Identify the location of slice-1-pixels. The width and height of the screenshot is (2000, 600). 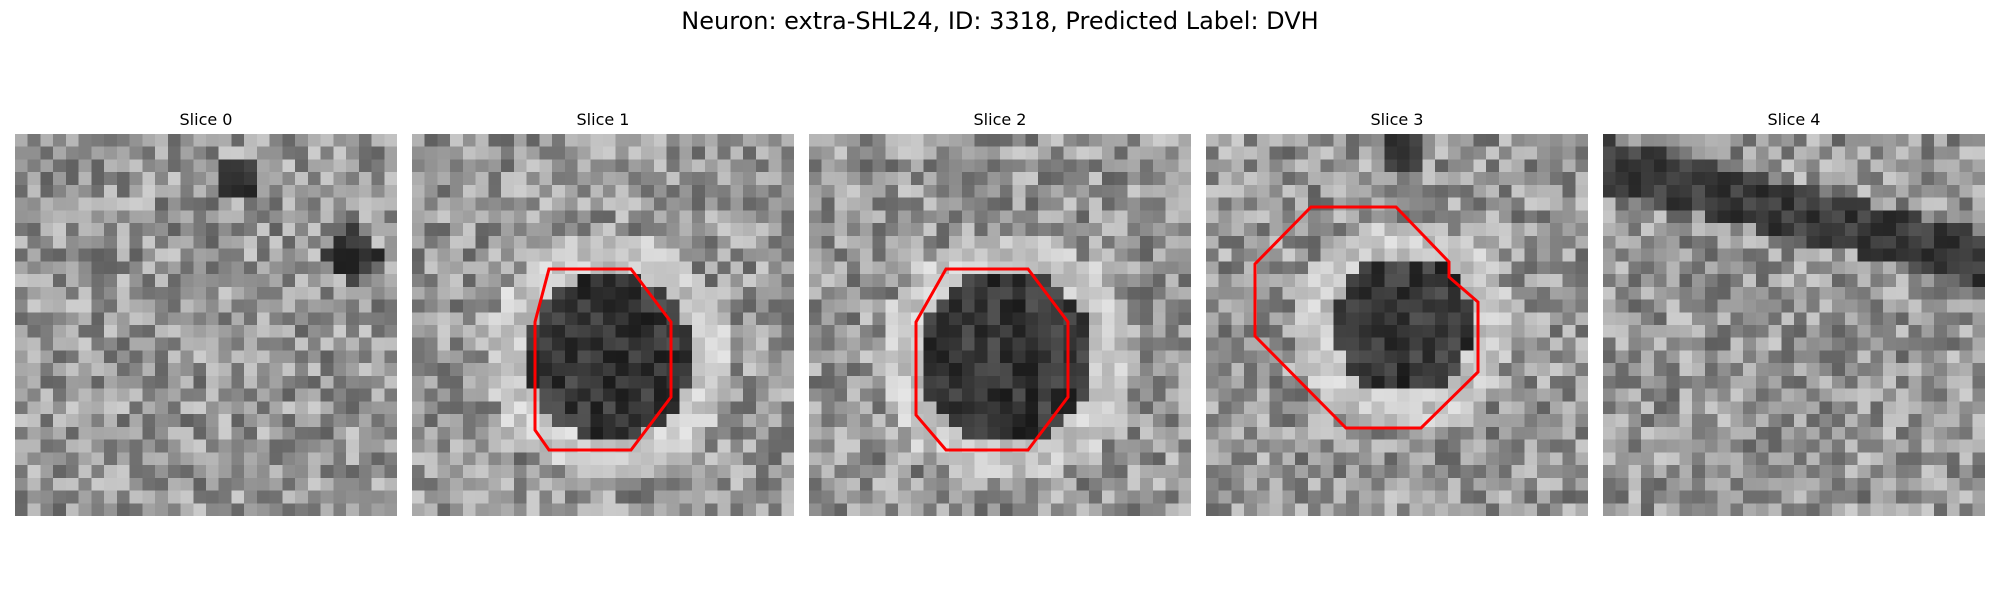
(603, 325).